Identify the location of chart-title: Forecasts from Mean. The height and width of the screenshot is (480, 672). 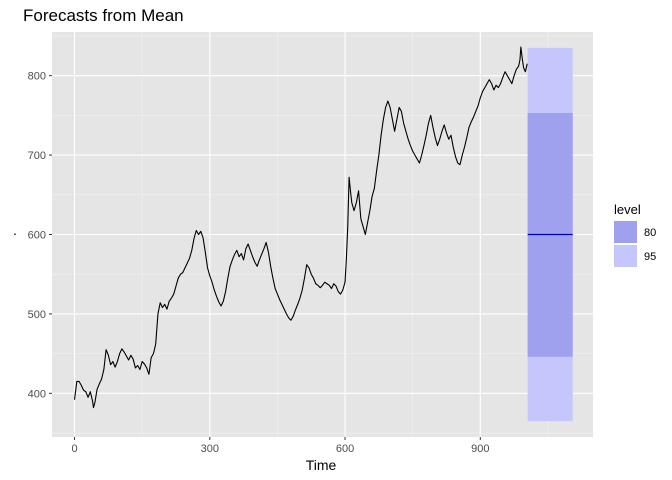
(103, 15).